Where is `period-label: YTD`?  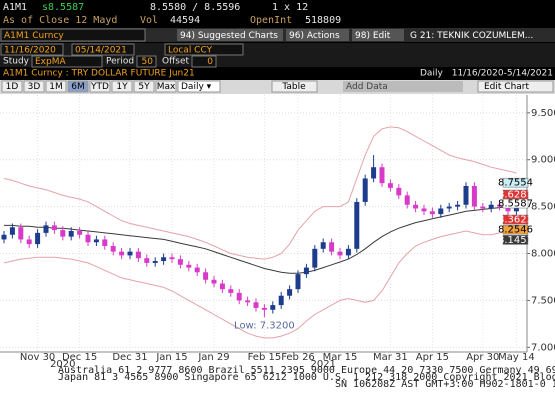
period-label: YTD is located at coordinates (99, 87).